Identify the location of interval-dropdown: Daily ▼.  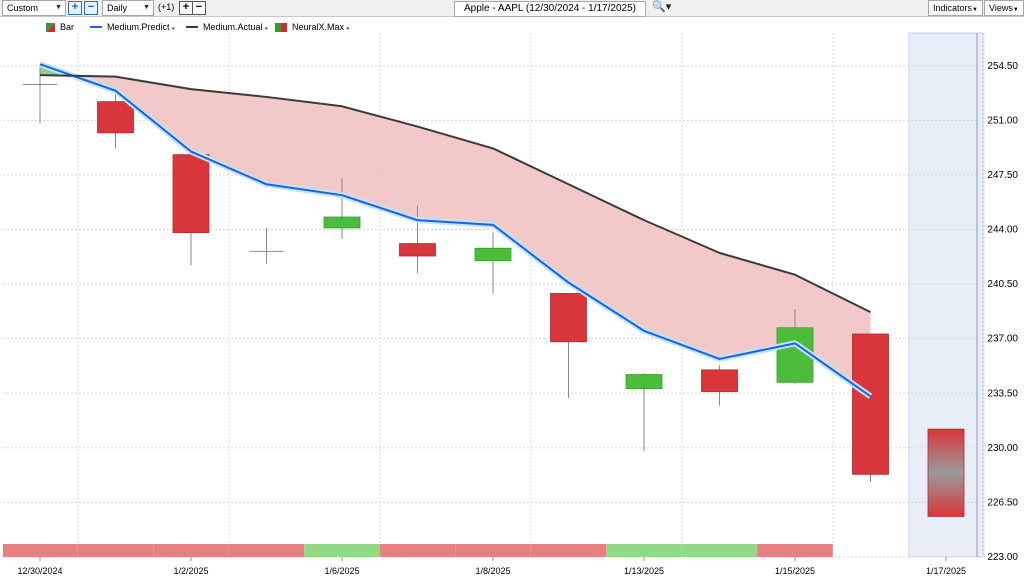
(128, 8).